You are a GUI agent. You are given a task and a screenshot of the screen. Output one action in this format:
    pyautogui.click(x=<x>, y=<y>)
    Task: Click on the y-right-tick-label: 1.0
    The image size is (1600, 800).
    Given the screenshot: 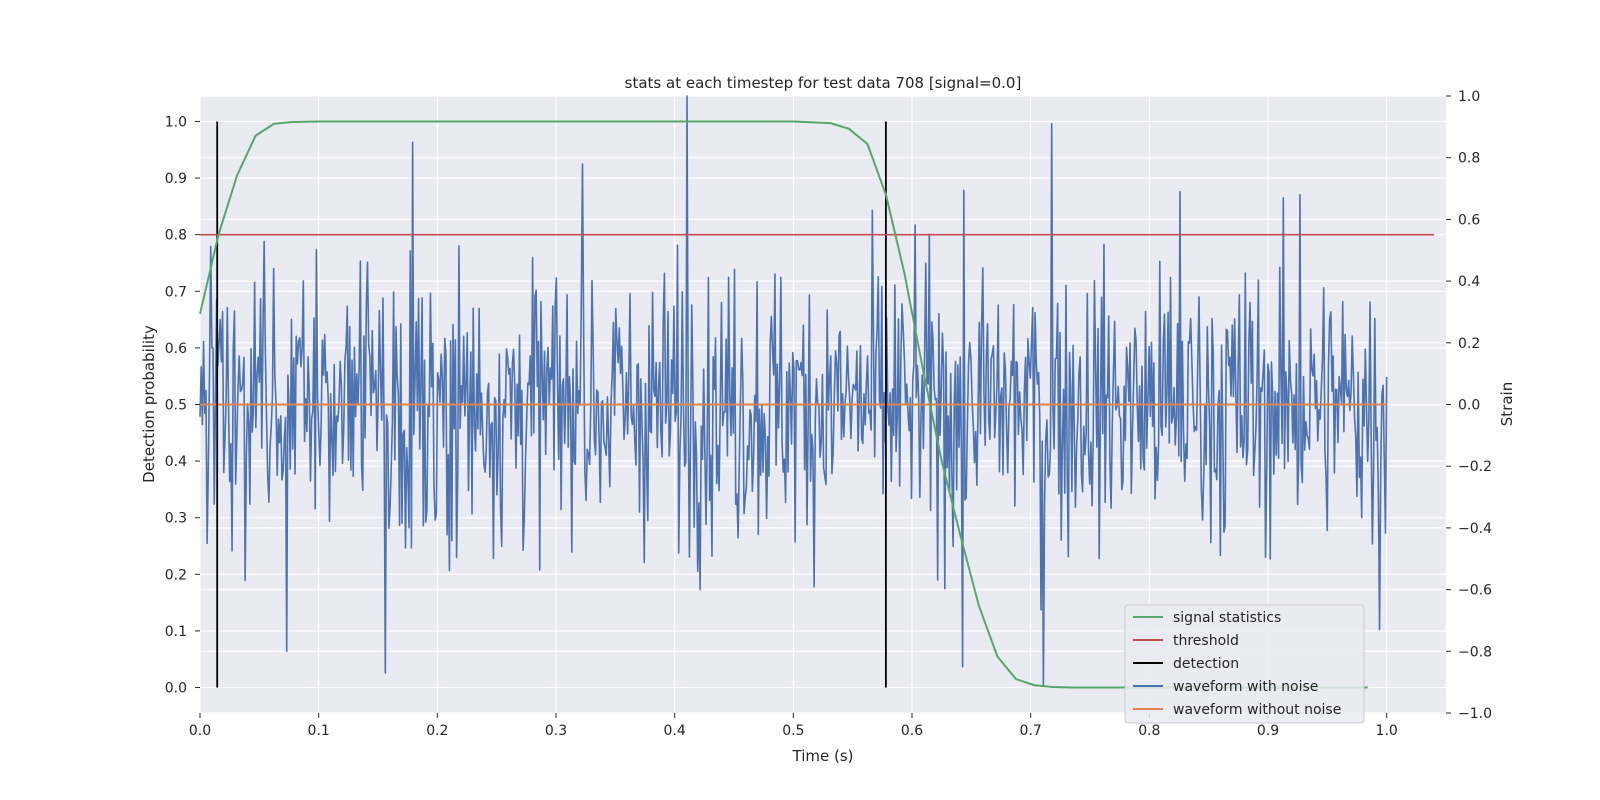 What is the action you would take?
    pyautogui.click(x=1469, y=97)
    